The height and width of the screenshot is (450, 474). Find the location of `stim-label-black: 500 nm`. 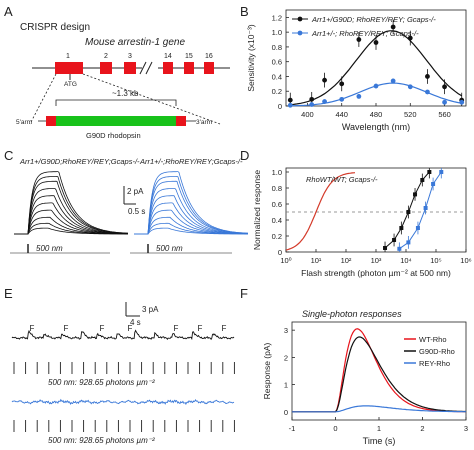

stim-label-black: 500 nm is located at coordinates (49, 248).